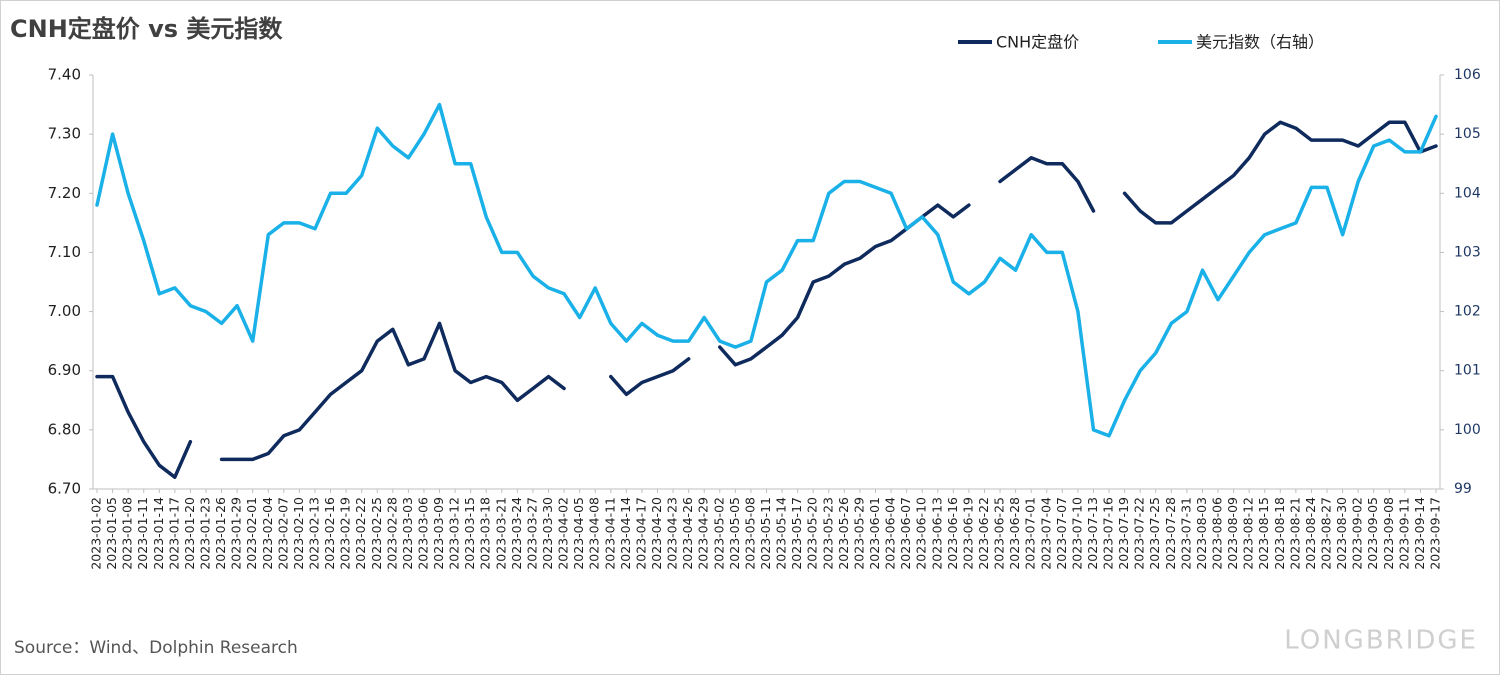  What do you see at coordinates (407, 533) in the screenshot?
I see `x-tick-label: 2023-03-03` at bounding box center [407, 533].